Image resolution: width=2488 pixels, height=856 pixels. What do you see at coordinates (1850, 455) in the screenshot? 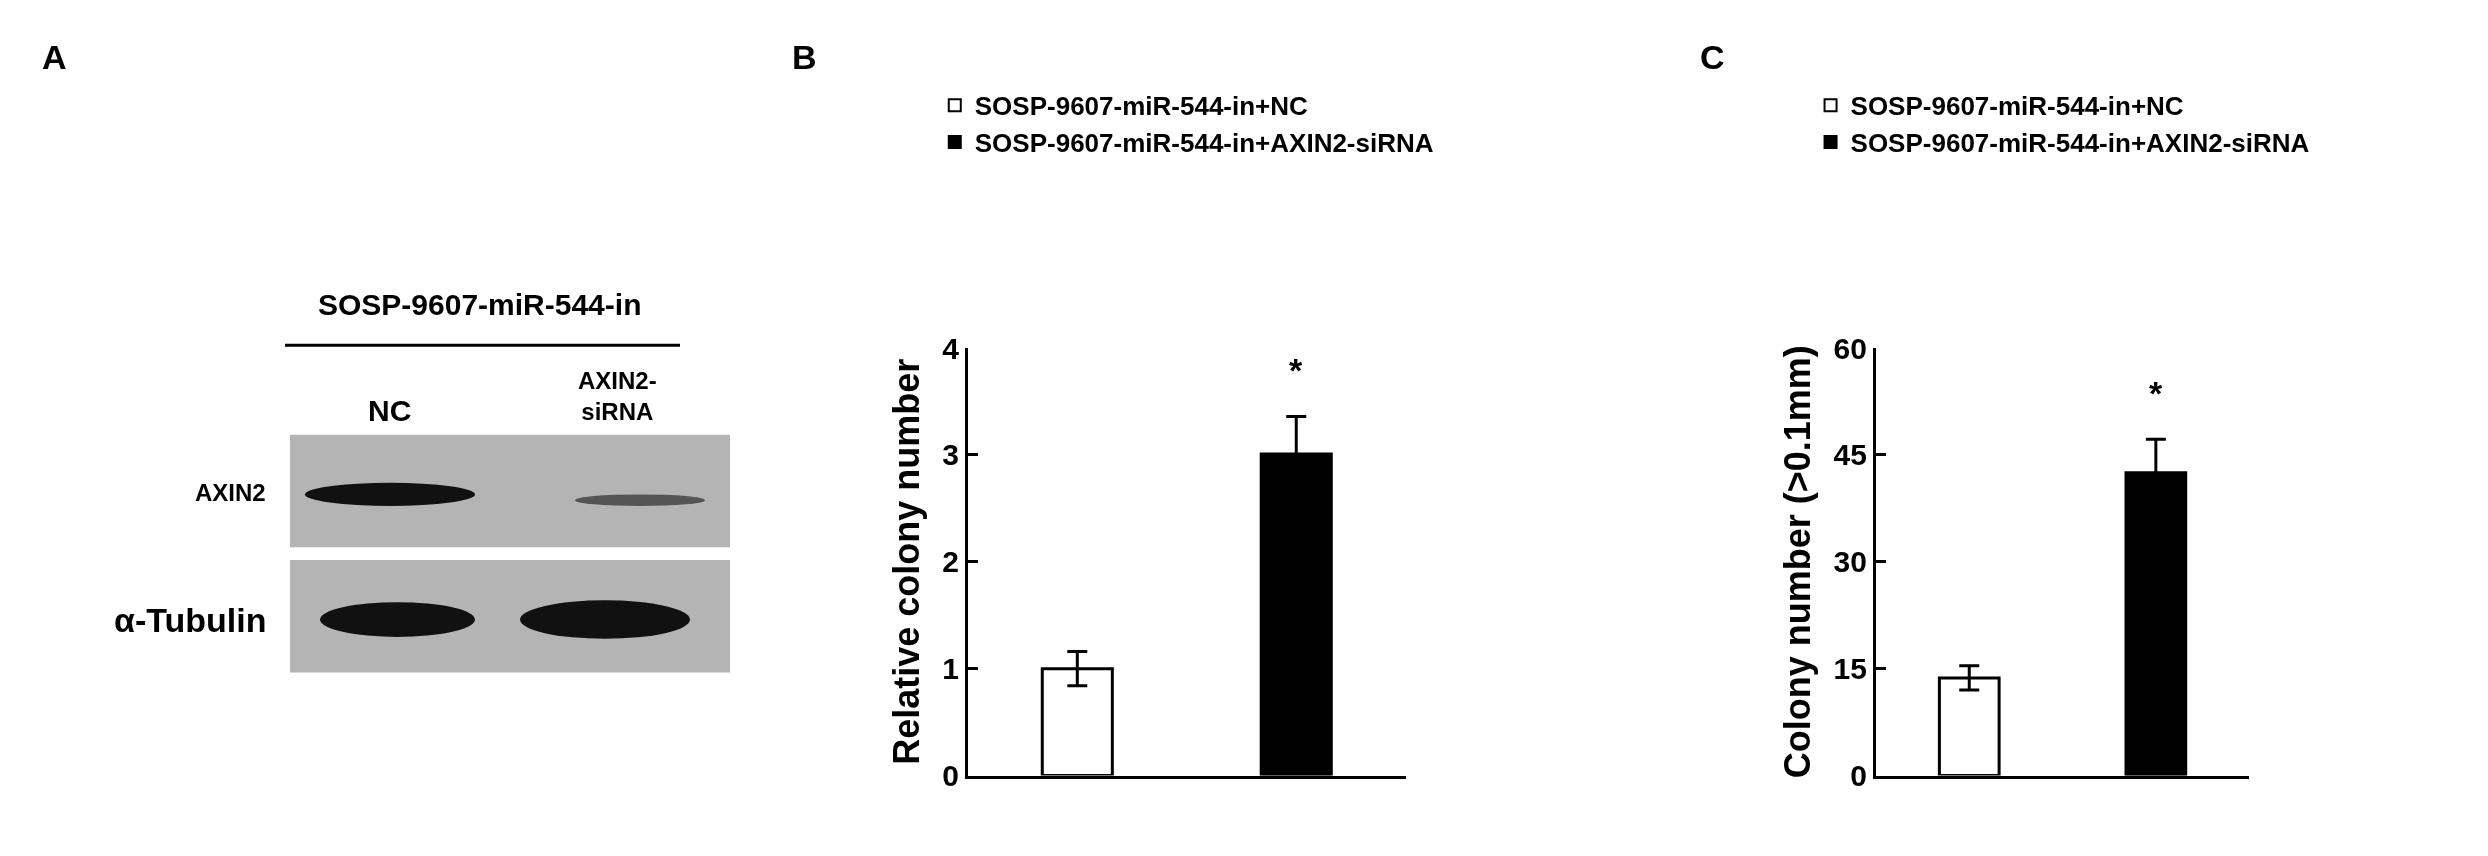
I see `y-tick-label: 45` at bounding box center [1850, 455].